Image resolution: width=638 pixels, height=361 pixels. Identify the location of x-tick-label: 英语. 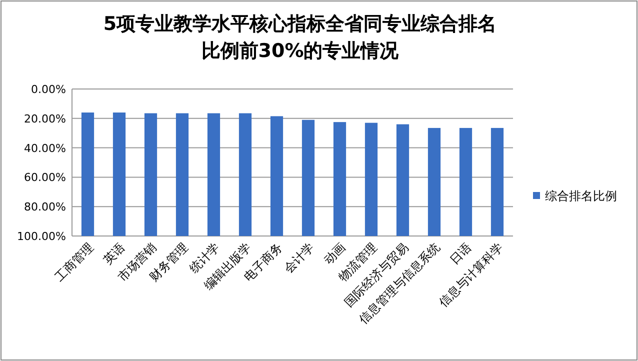
(114, 254).